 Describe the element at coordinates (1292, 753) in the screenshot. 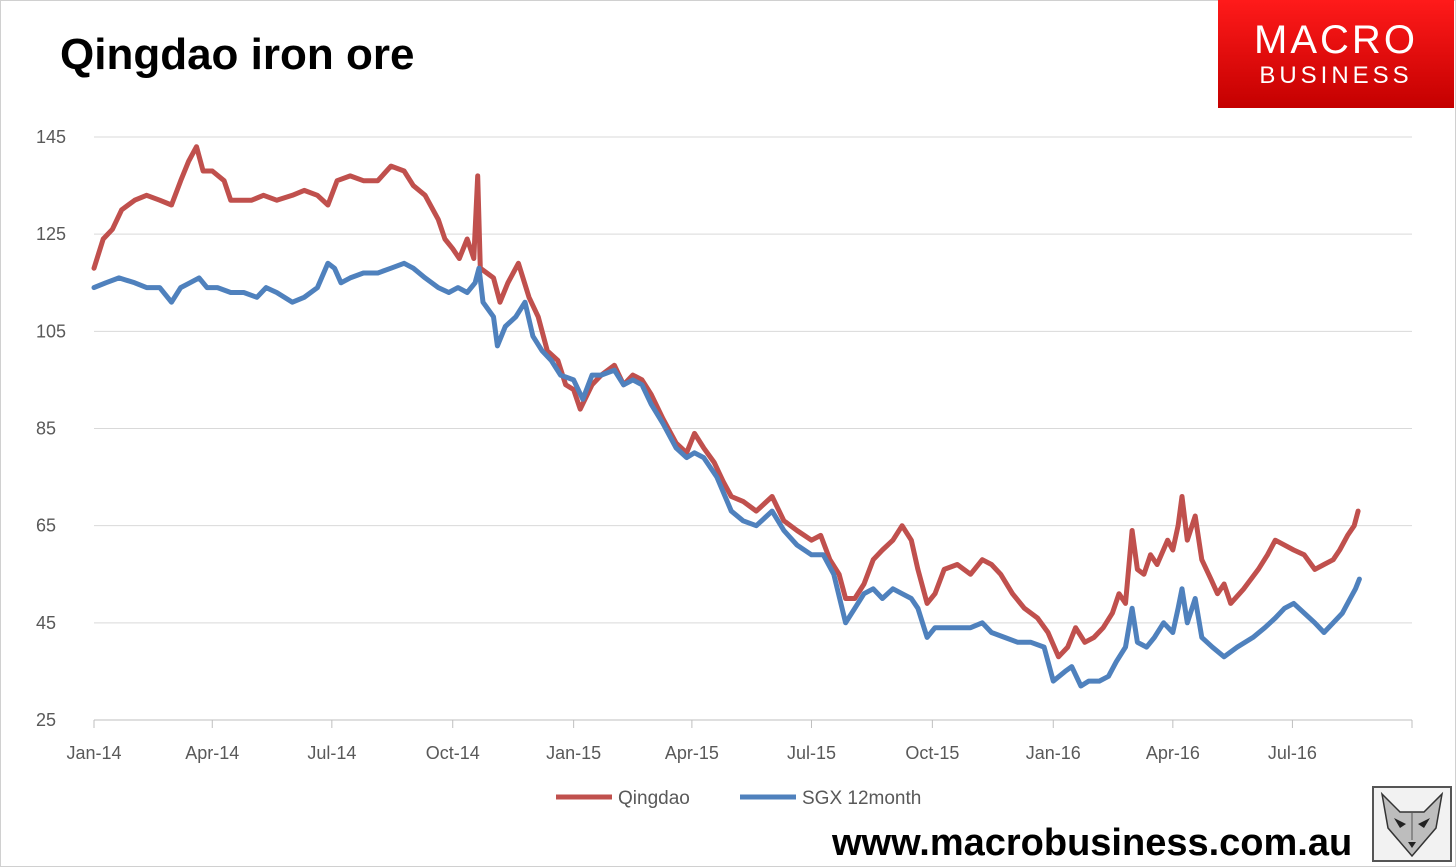

I see `x-tick-label: Jul-16` at that location.